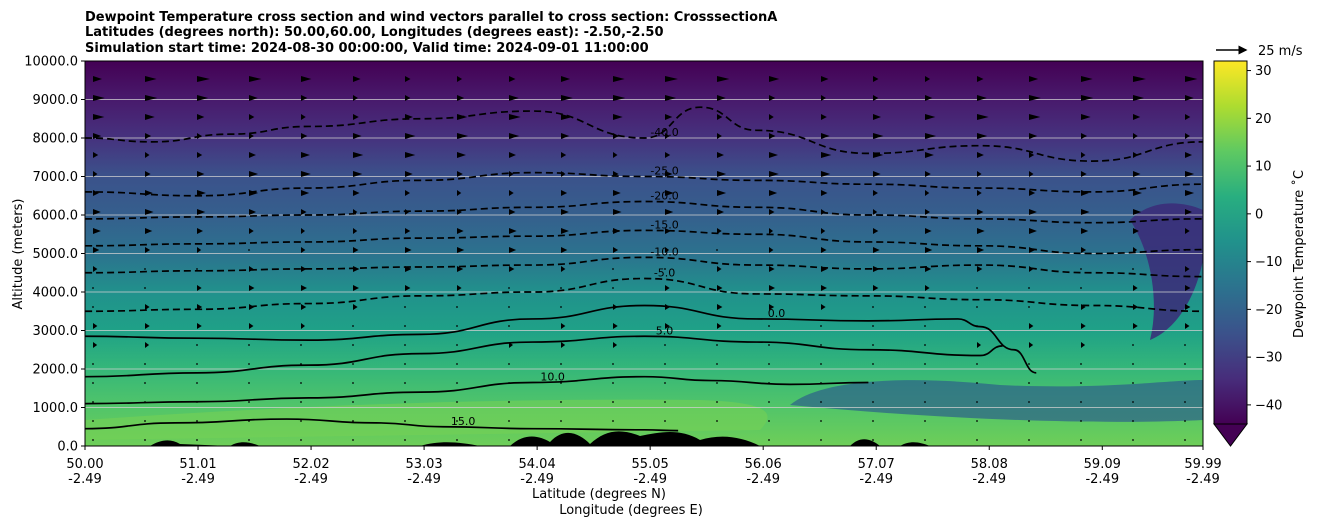 This screenshot has width=1320, height=526. What do you see at coordinates (1102, 464) in the screenshot?
I see `x-tick-label-lat: 59.09` at bounding box center [1102, 464].